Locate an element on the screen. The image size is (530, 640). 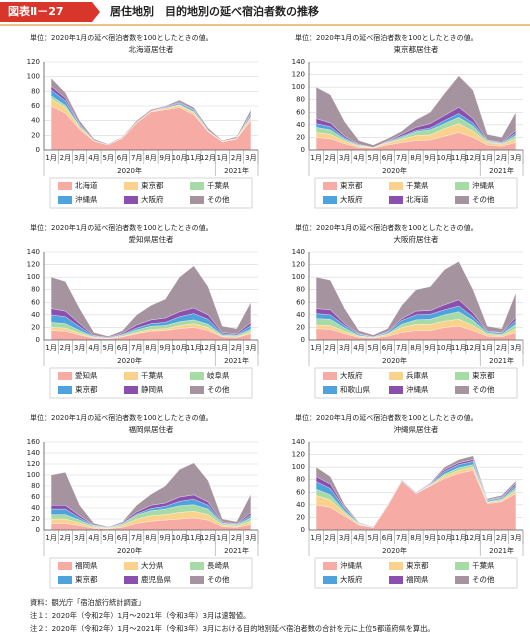
legend-label: 静岡県 is located at coordinates (152, 389).